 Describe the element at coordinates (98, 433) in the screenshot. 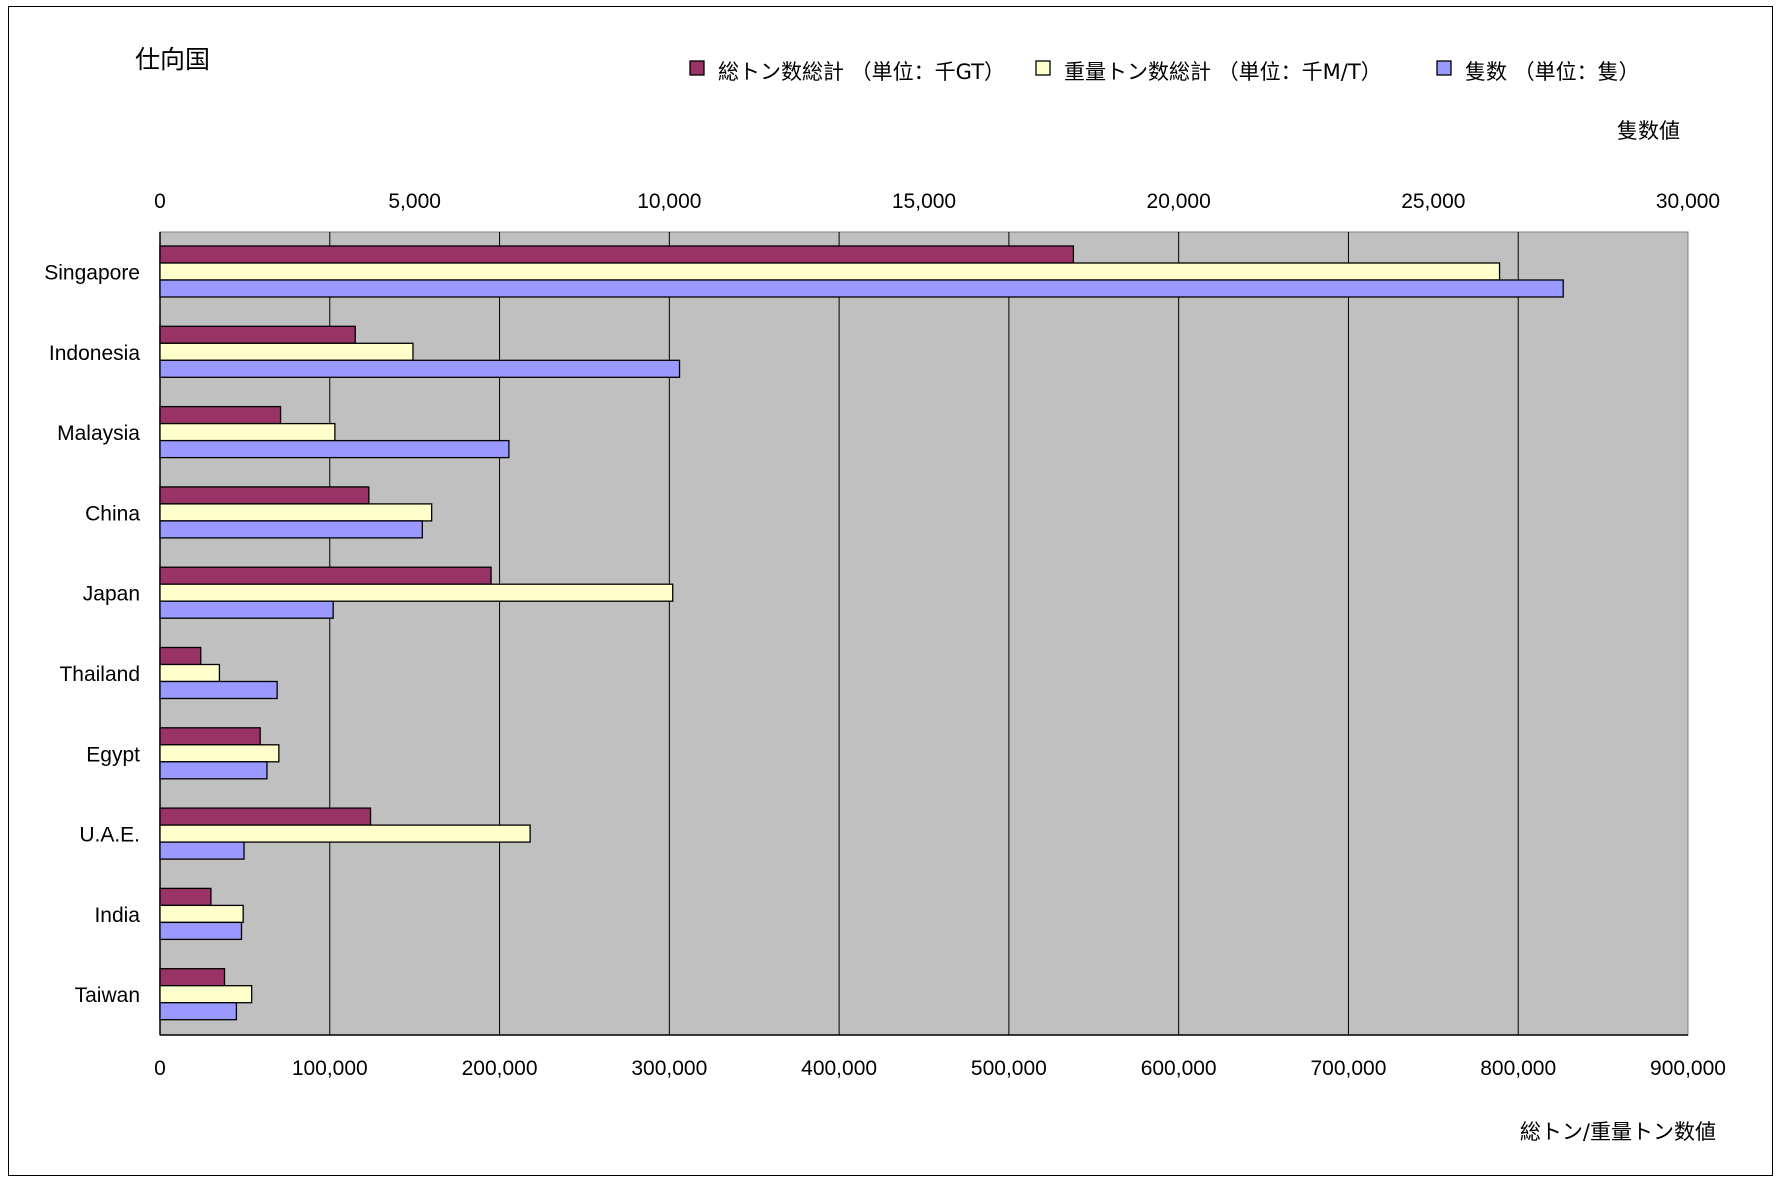

I see `category-label: Malaysia` at that location.